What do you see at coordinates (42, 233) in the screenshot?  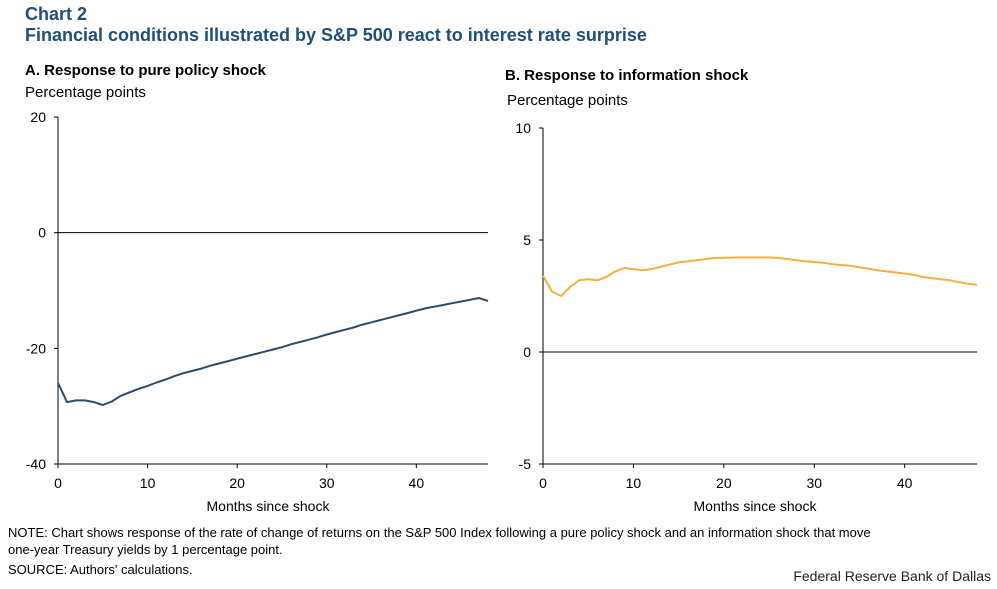 I see `panel-a-y-tick-label: 0` at bounding box center [42, 233].